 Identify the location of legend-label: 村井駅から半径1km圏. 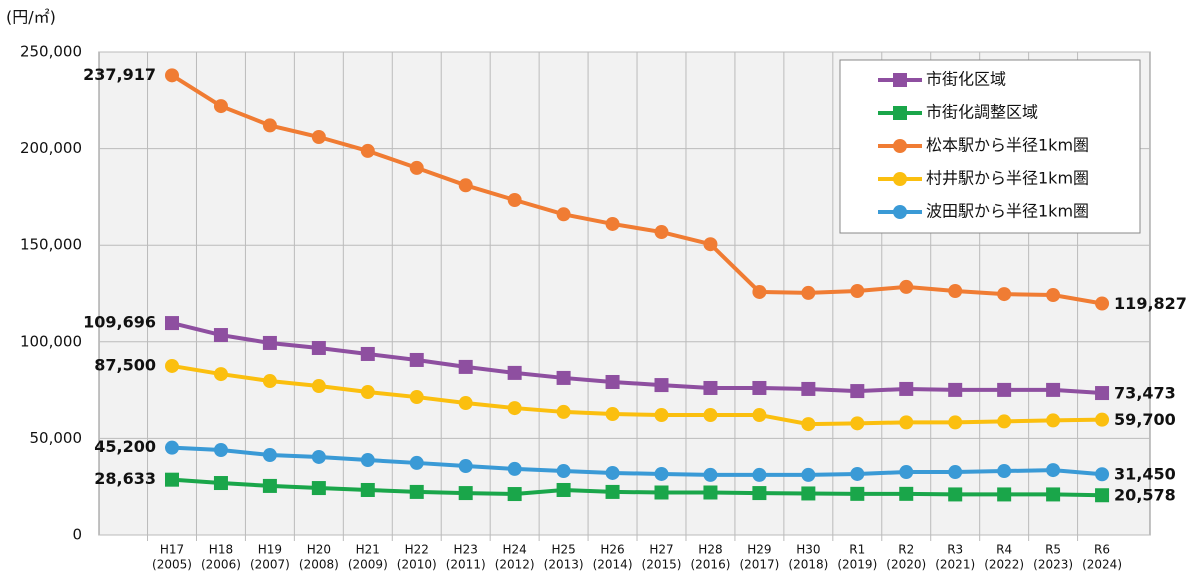
(1007, 178).